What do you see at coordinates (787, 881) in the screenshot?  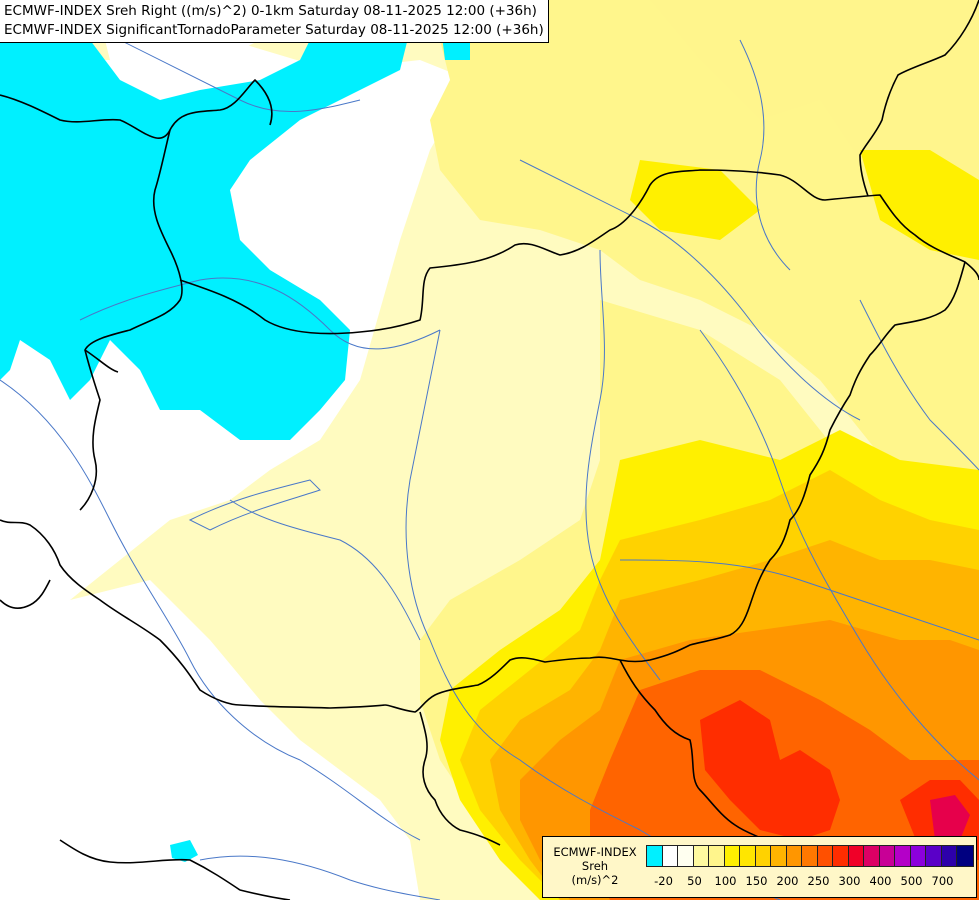 I see `legend-tick-label: 200` at bounding box center [787, 881].